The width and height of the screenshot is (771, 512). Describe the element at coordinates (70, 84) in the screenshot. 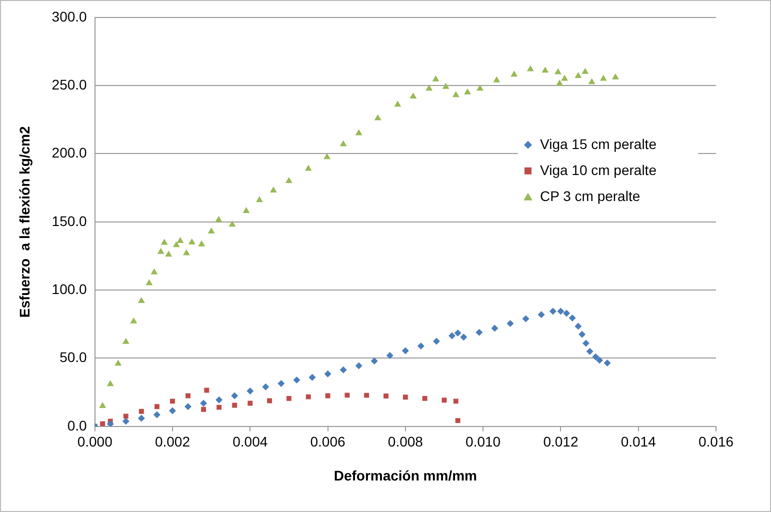

I see `y-tick-label: 250.0` at that location.